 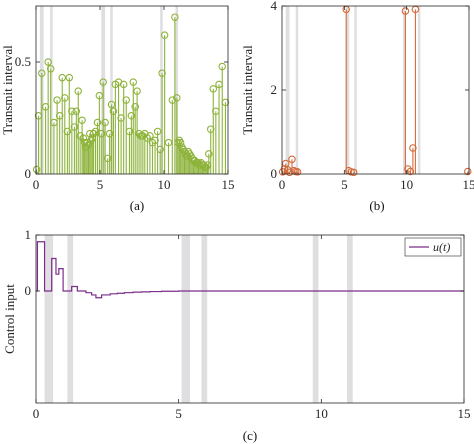 I want to click on y-tick-label: 0.5, so click(x=23, y=61).